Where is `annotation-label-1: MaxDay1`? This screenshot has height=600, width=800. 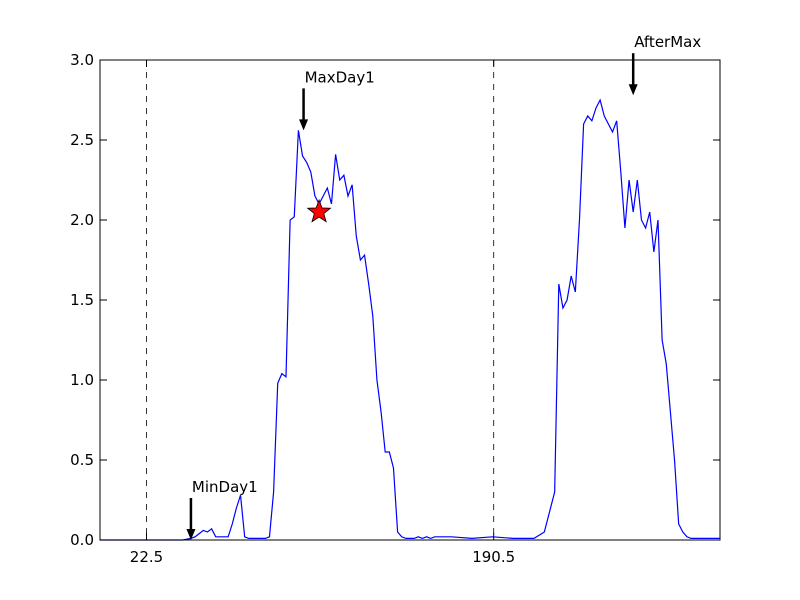 annotation-label-1: MaxDay1 is located at coordinates (340, 77).